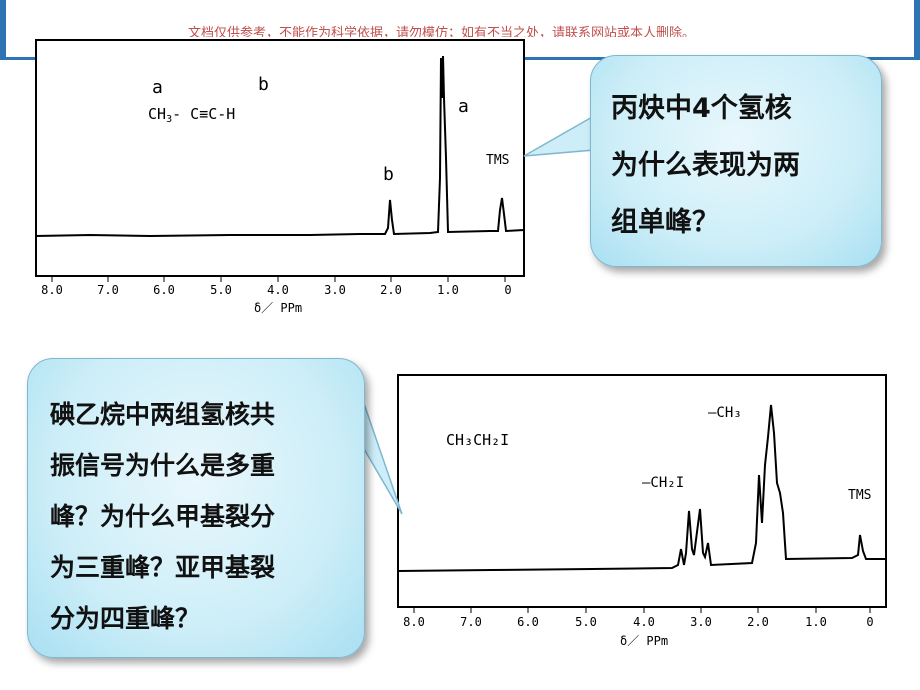 This screenshot has height=690, width=920. I want to click on question-bubble-propyne: 丙炔中4个氢核 为什么表现为两 组单峰？, so click(736, 161).